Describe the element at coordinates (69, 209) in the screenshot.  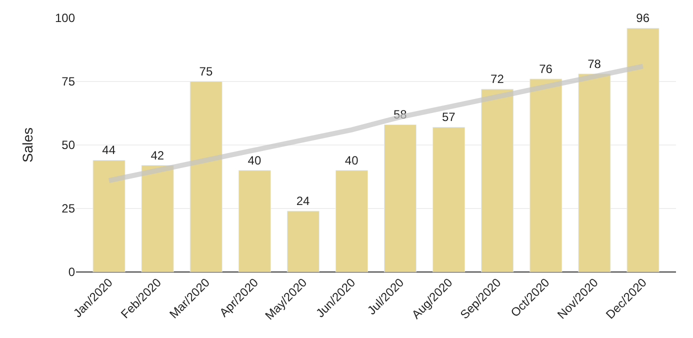
I see `y-tick-label: 25` at that location.